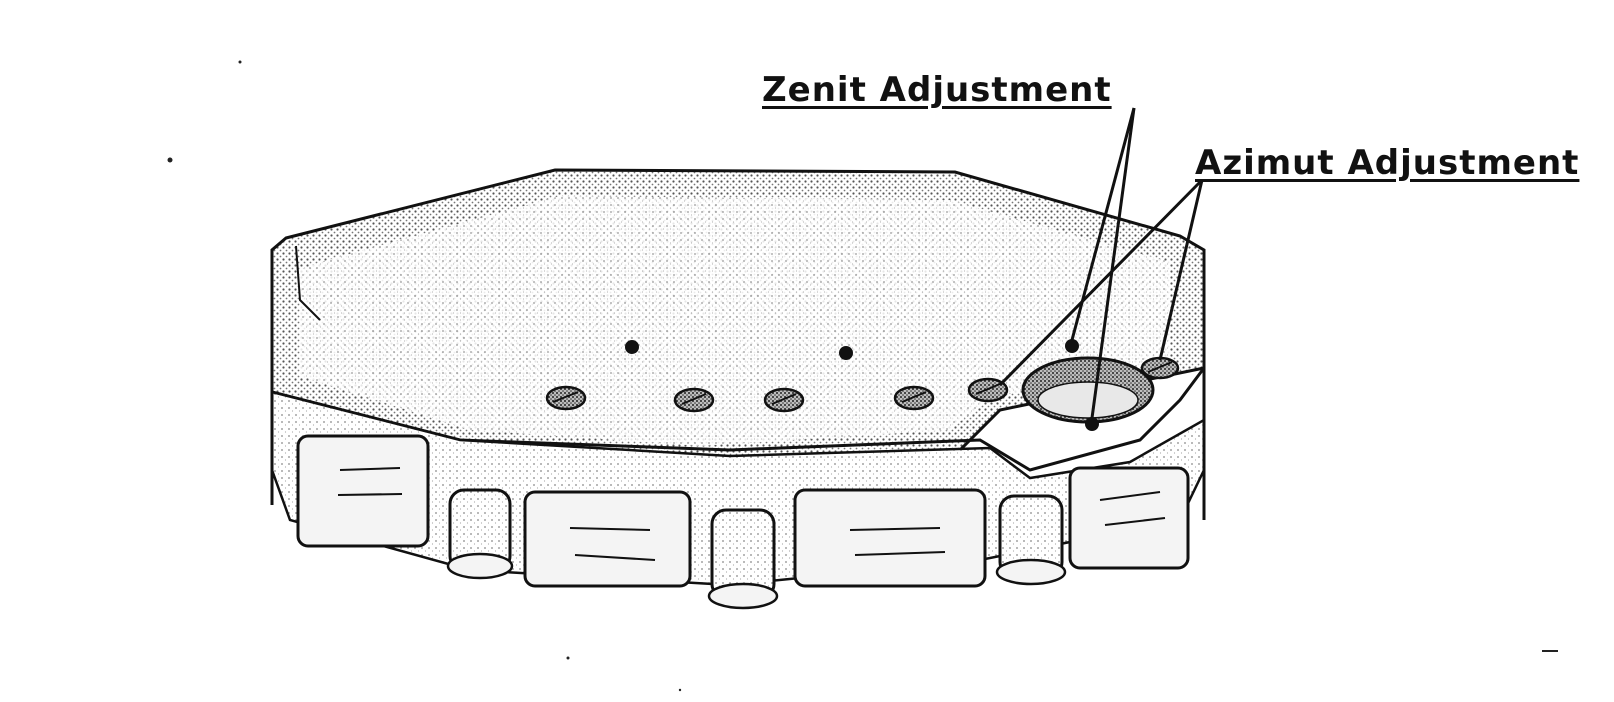 The width and height of the screenshot is (1614, 702). I want to click on adjustment-screws, so click(862, 385).